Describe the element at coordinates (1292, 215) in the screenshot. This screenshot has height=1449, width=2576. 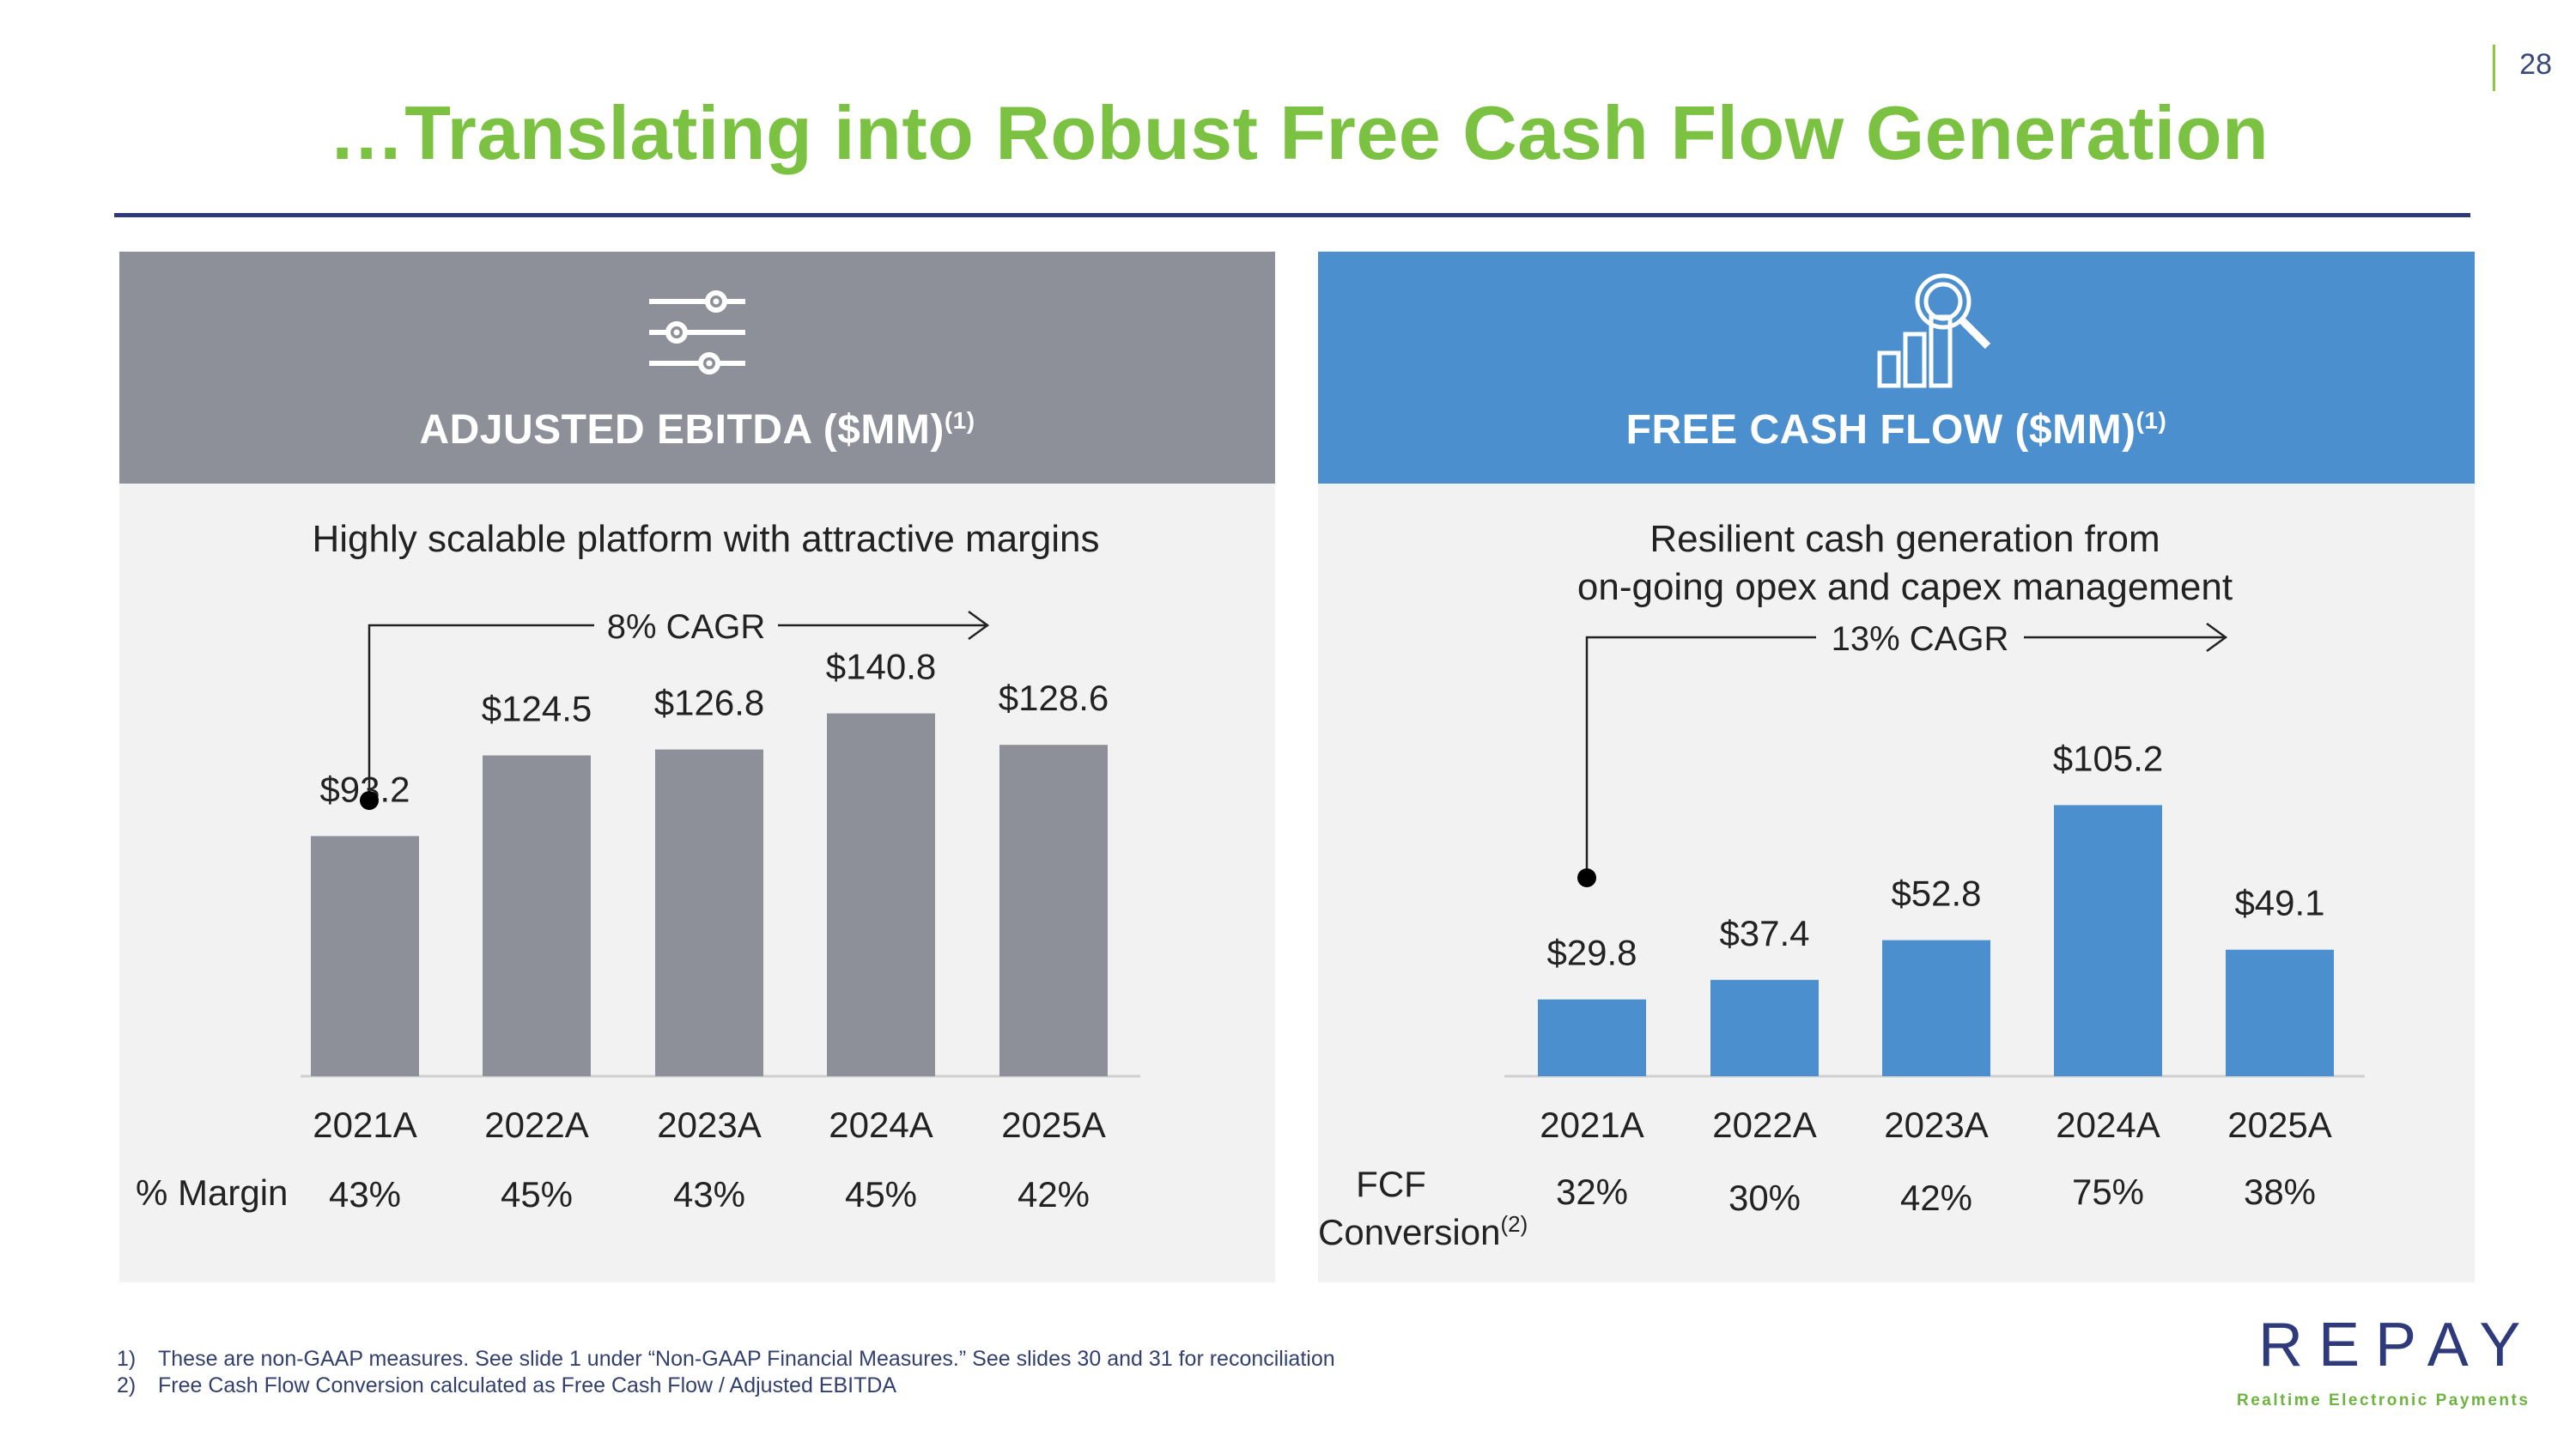
I see `title-divider` at that location.